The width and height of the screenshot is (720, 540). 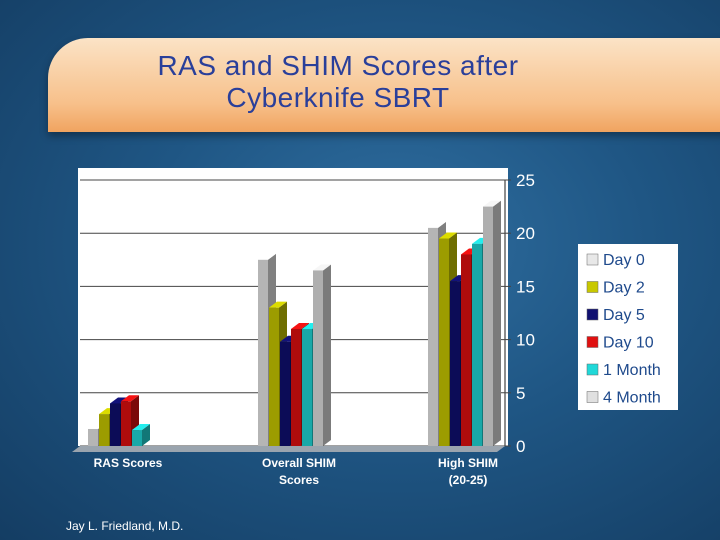 I want to click on y-tick-label: 10, so click(x=525, y=340).